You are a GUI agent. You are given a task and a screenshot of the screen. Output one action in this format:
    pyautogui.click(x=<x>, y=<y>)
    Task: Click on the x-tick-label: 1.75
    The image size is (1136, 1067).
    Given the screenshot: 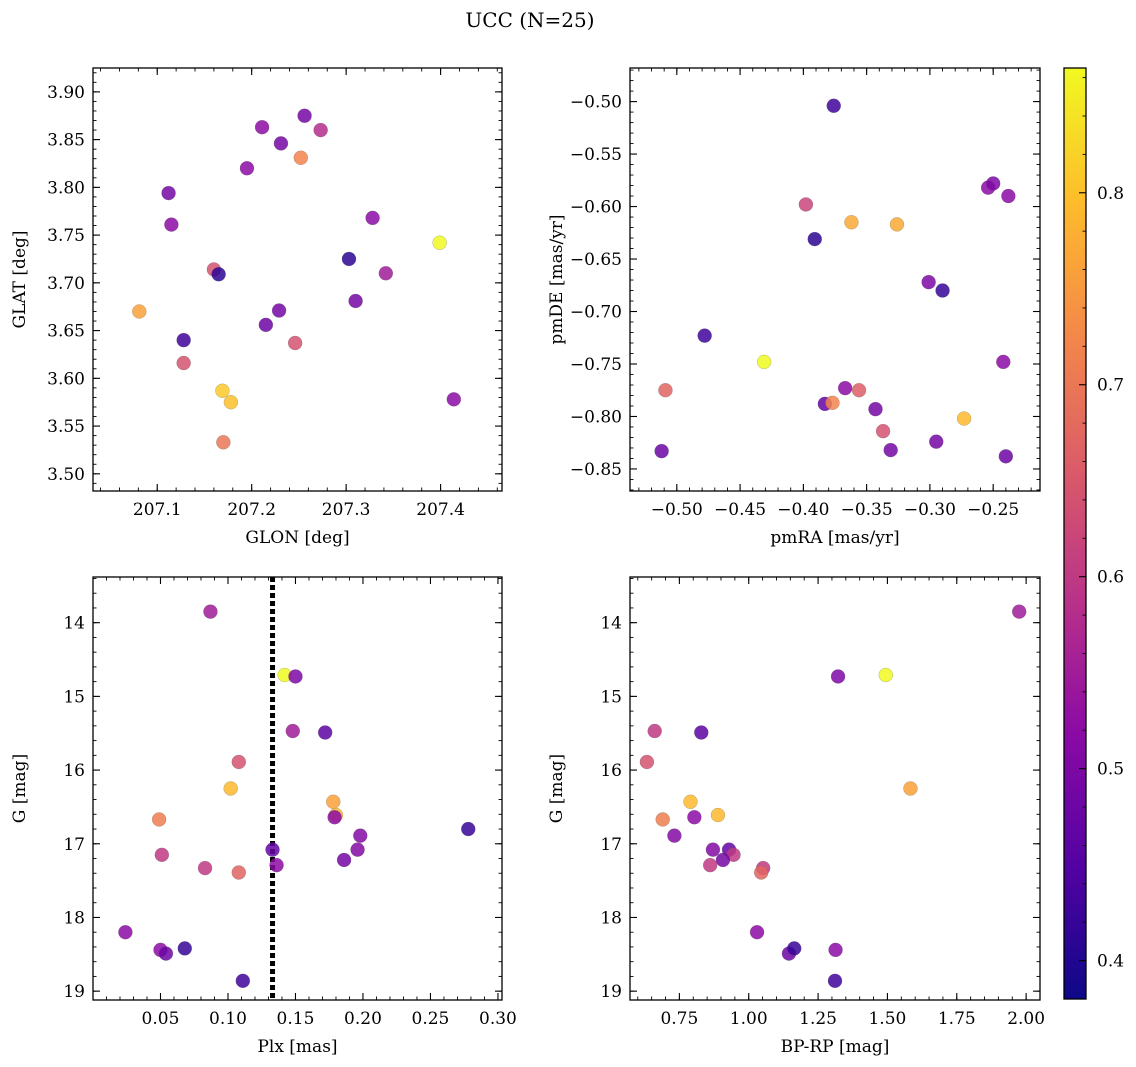 What is the action you would take?
    pyautogui.click(x=957, y=1019)
    